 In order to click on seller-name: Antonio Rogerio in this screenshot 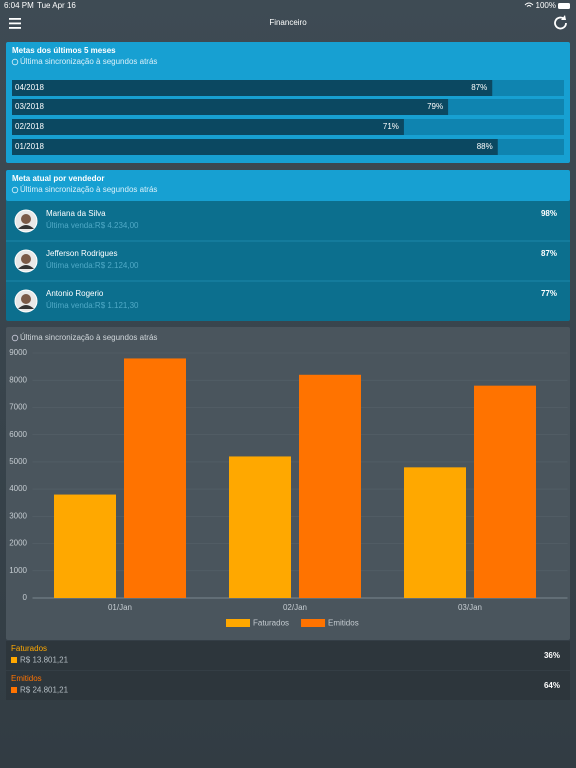, I will do `click(75, 293)`.